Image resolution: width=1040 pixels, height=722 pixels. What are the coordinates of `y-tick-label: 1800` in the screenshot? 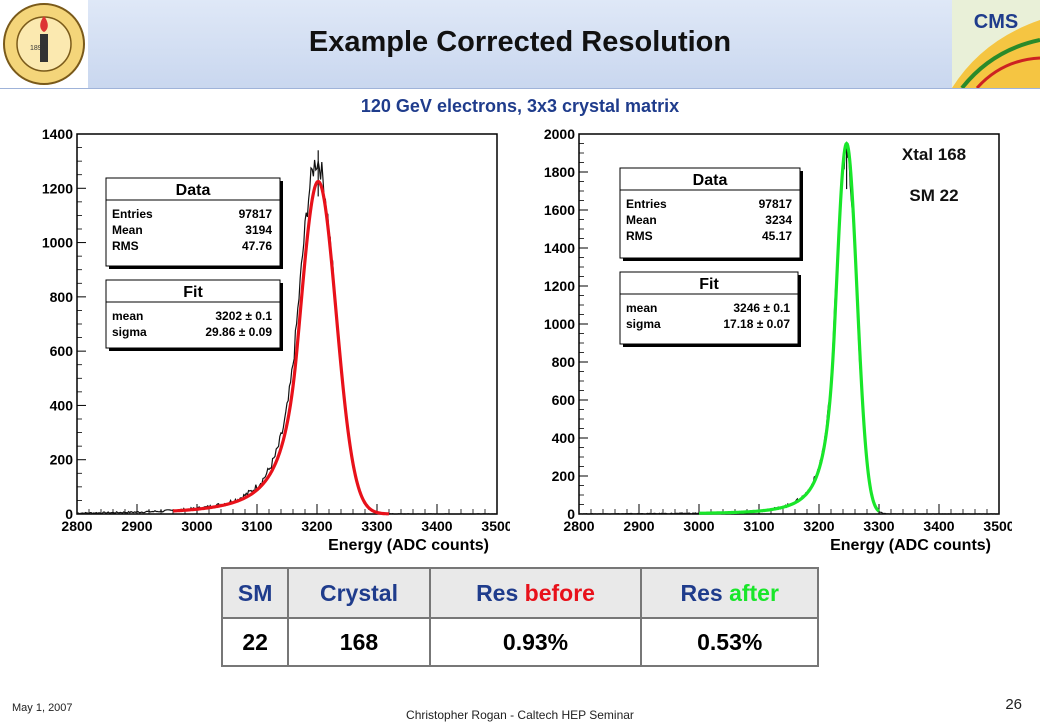 It's located at (559, 172).